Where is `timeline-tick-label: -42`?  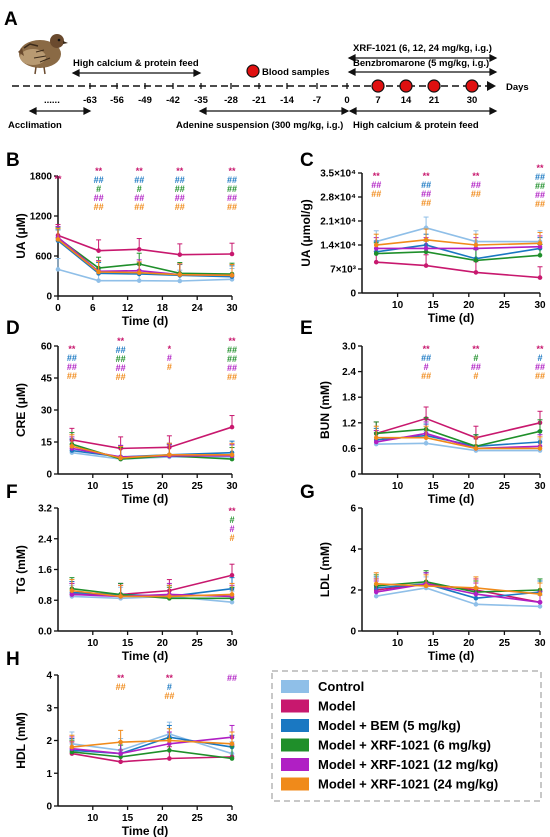 timeline-tick-label: -42 is located at coordinates (173, 100).